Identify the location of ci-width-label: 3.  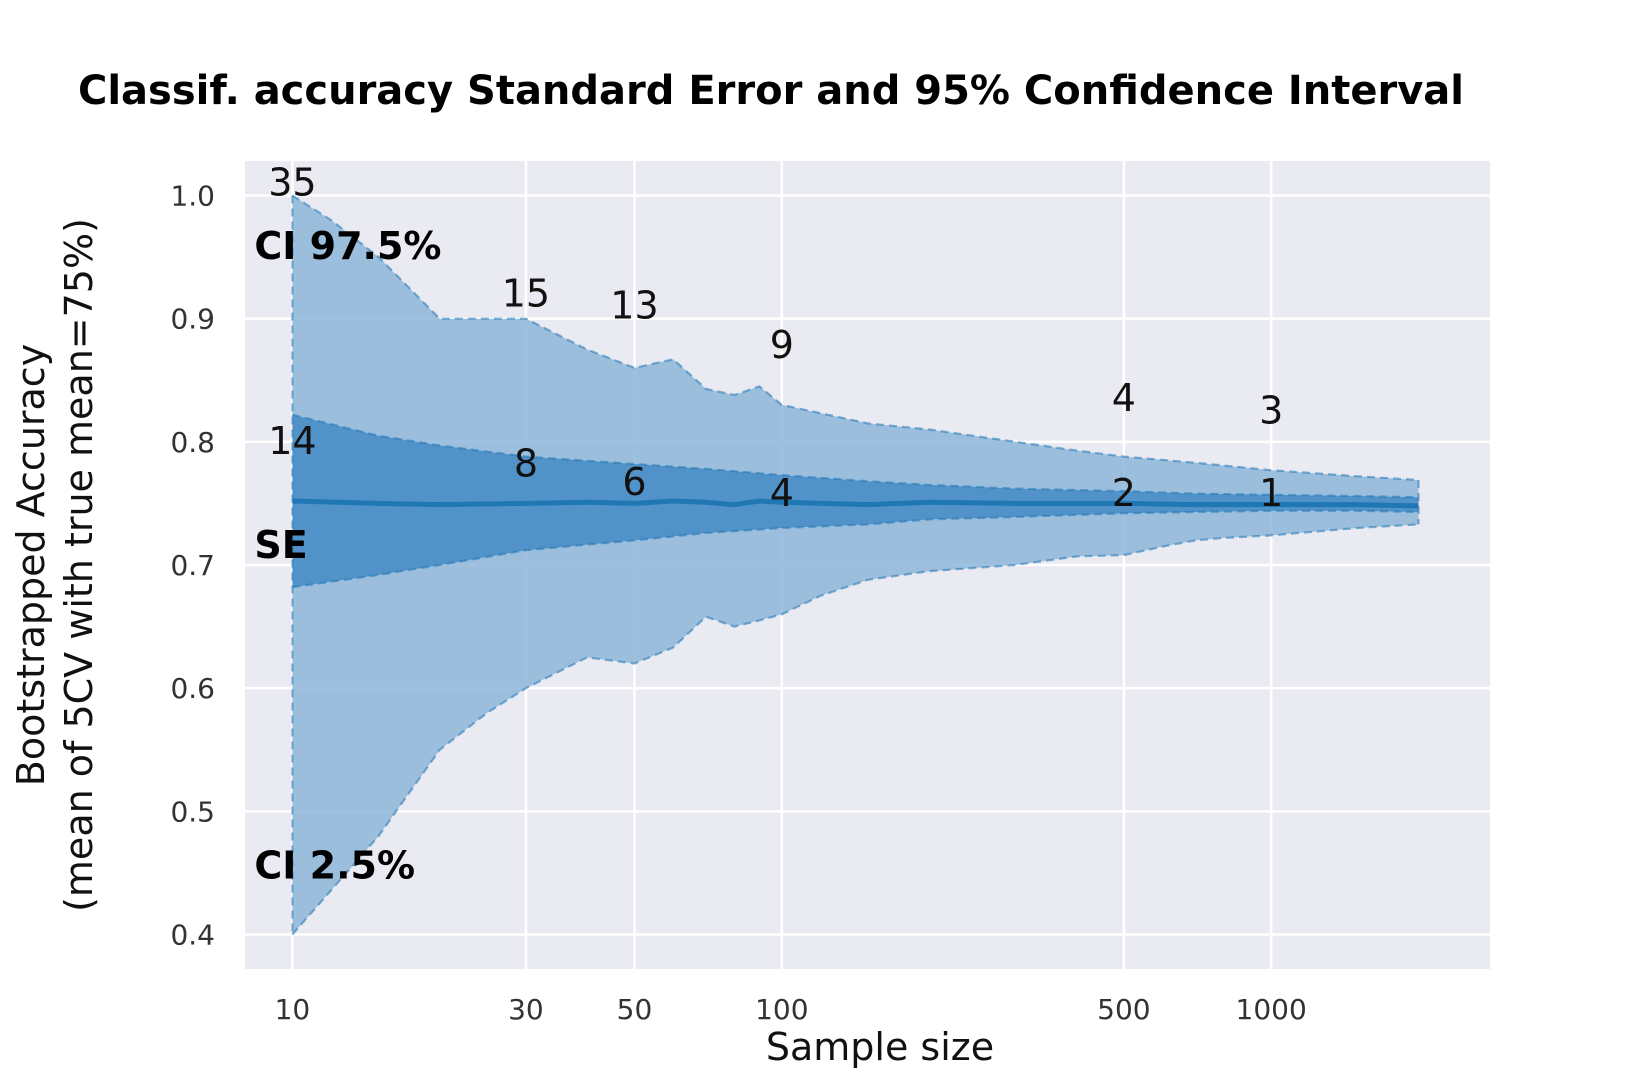
(1271, 410).